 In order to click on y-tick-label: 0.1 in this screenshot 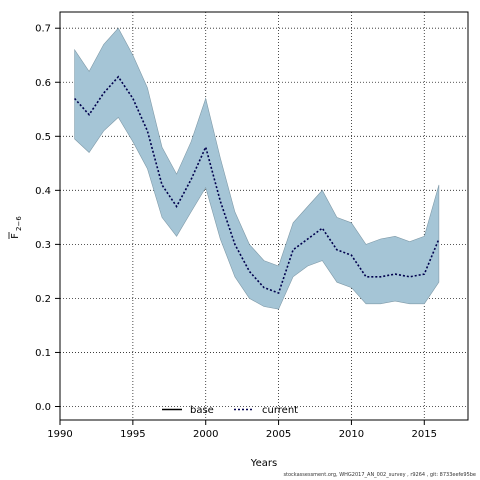, I will do `click(43, 353)`.